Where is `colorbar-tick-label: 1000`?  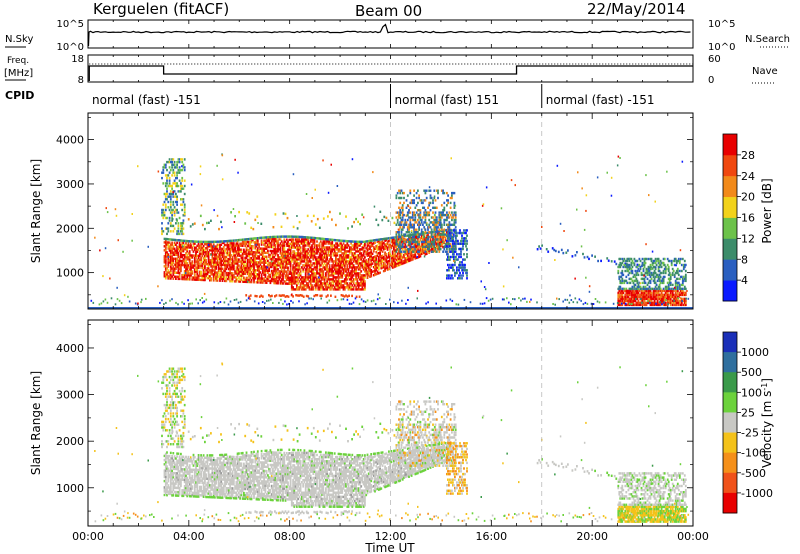
colorbar-tick-label: 1000 is located at coordinates (755, 352).